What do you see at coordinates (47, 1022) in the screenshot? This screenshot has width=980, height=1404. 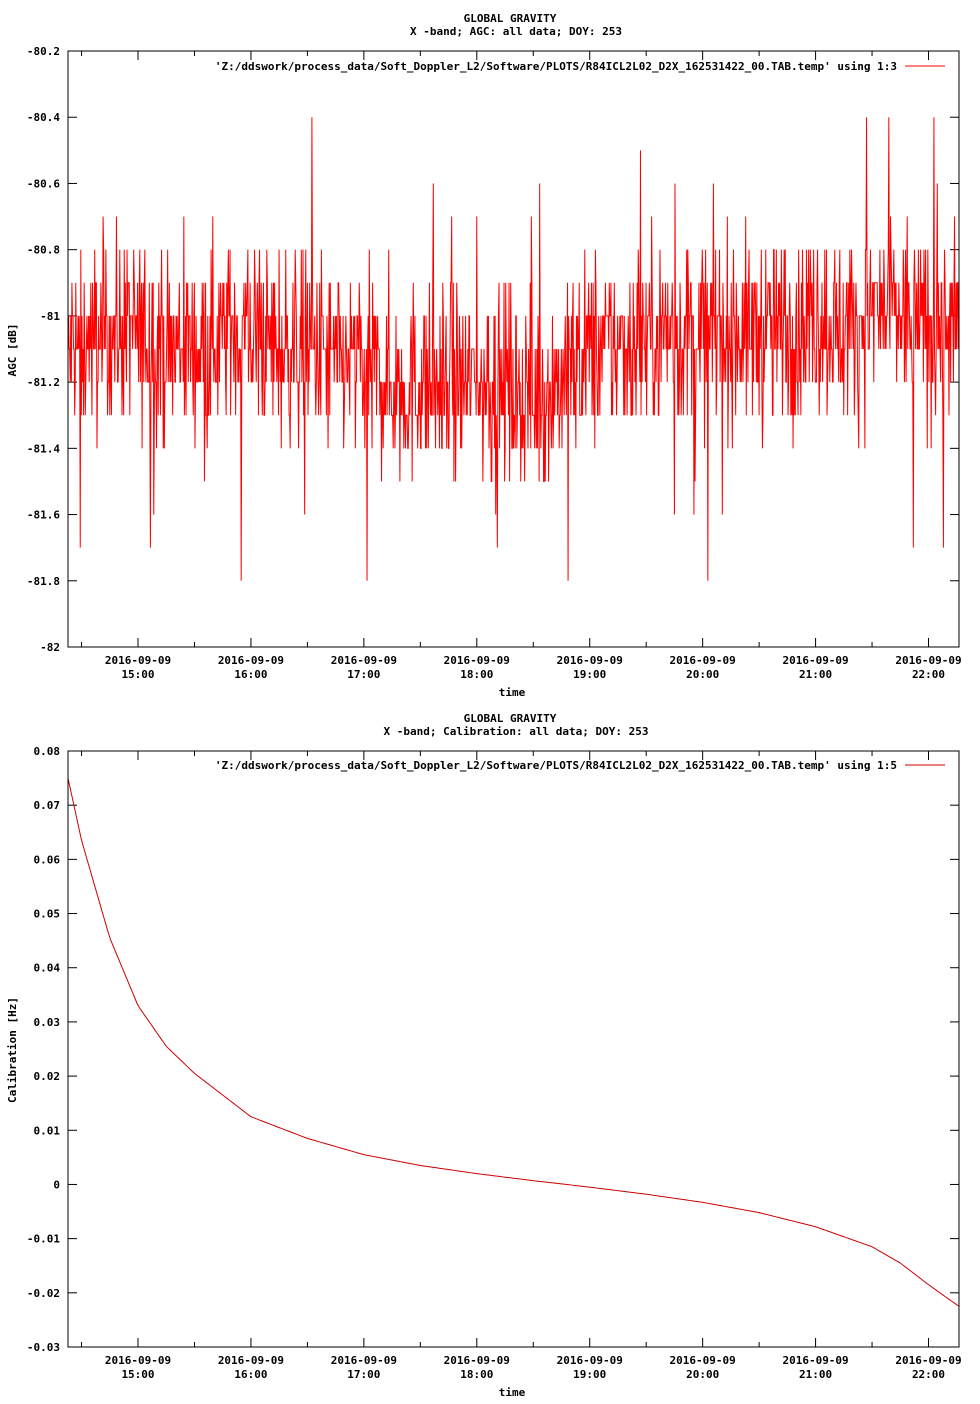 I see `y-tick-label: 0.03` at bounding box center [47, 1022].